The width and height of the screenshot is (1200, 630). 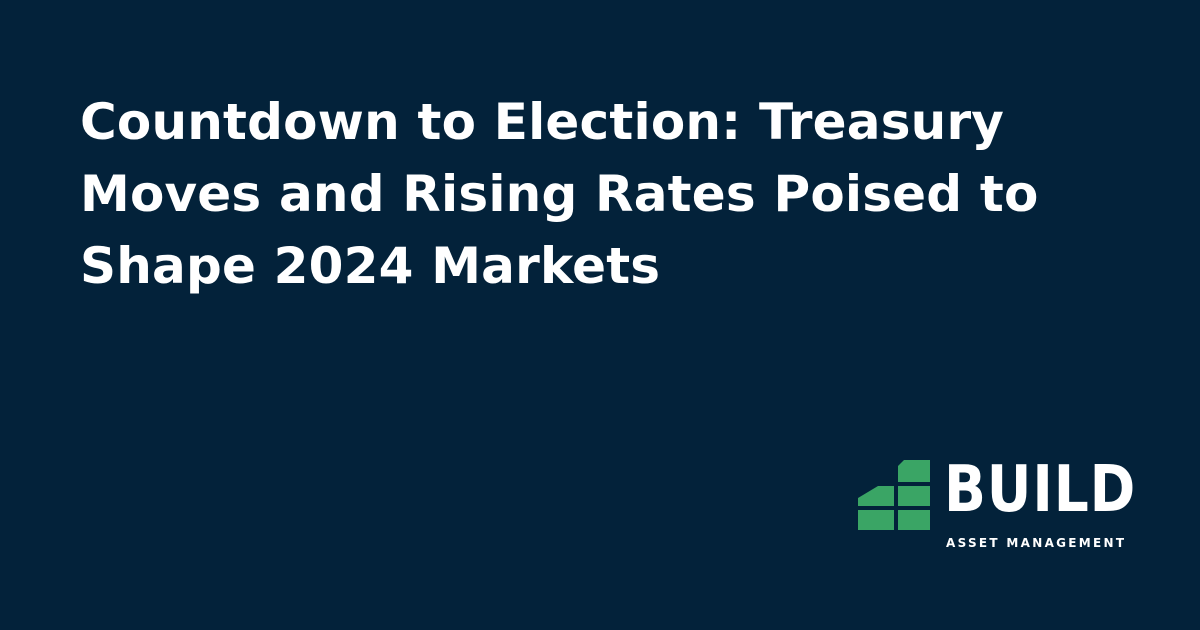 What do you see at coordinates (370, 266) in the screenshot?
I see `headline-line-3: Shape 2024 Markets` at bounding box center [370, 266].